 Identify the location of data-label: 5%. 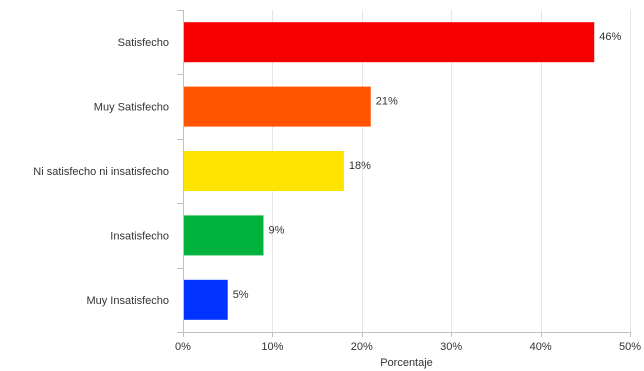
(241, 295).